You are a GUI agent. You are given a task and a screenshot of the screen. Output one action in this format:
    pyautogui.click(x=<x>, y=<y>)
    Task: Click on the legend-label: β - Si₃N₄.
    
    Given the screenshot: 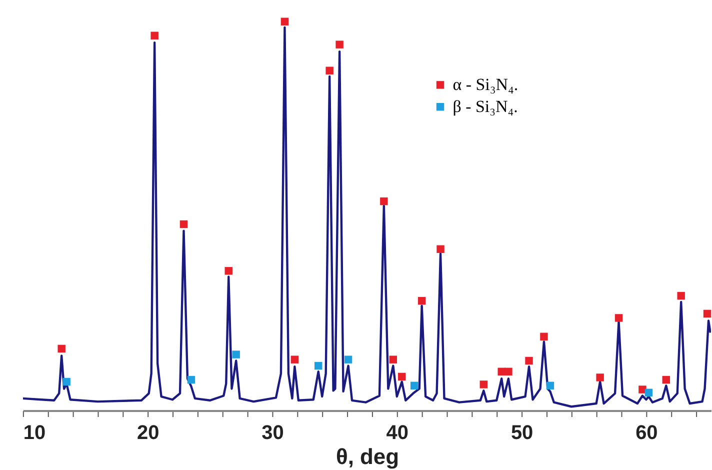 What is the action you would take?
    pyautogui.click(x=485, y=106)
    